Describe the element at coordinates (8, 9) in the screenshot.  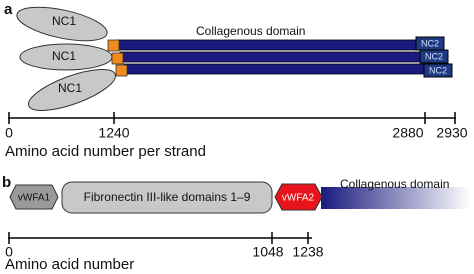
I see `panel-label: a` at that location.